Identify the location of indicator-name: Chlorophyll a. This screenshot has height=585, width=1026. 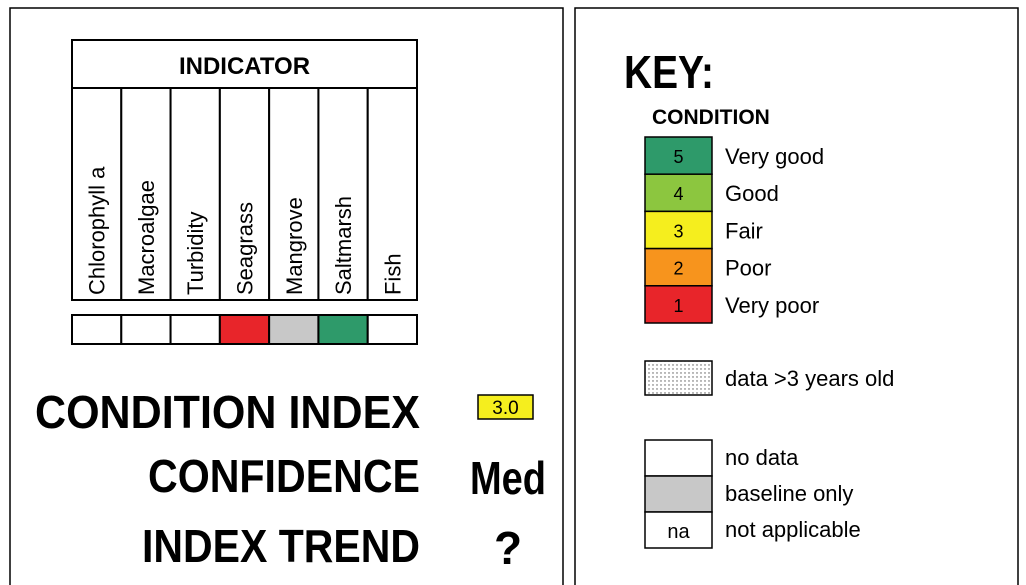
(97, 230).